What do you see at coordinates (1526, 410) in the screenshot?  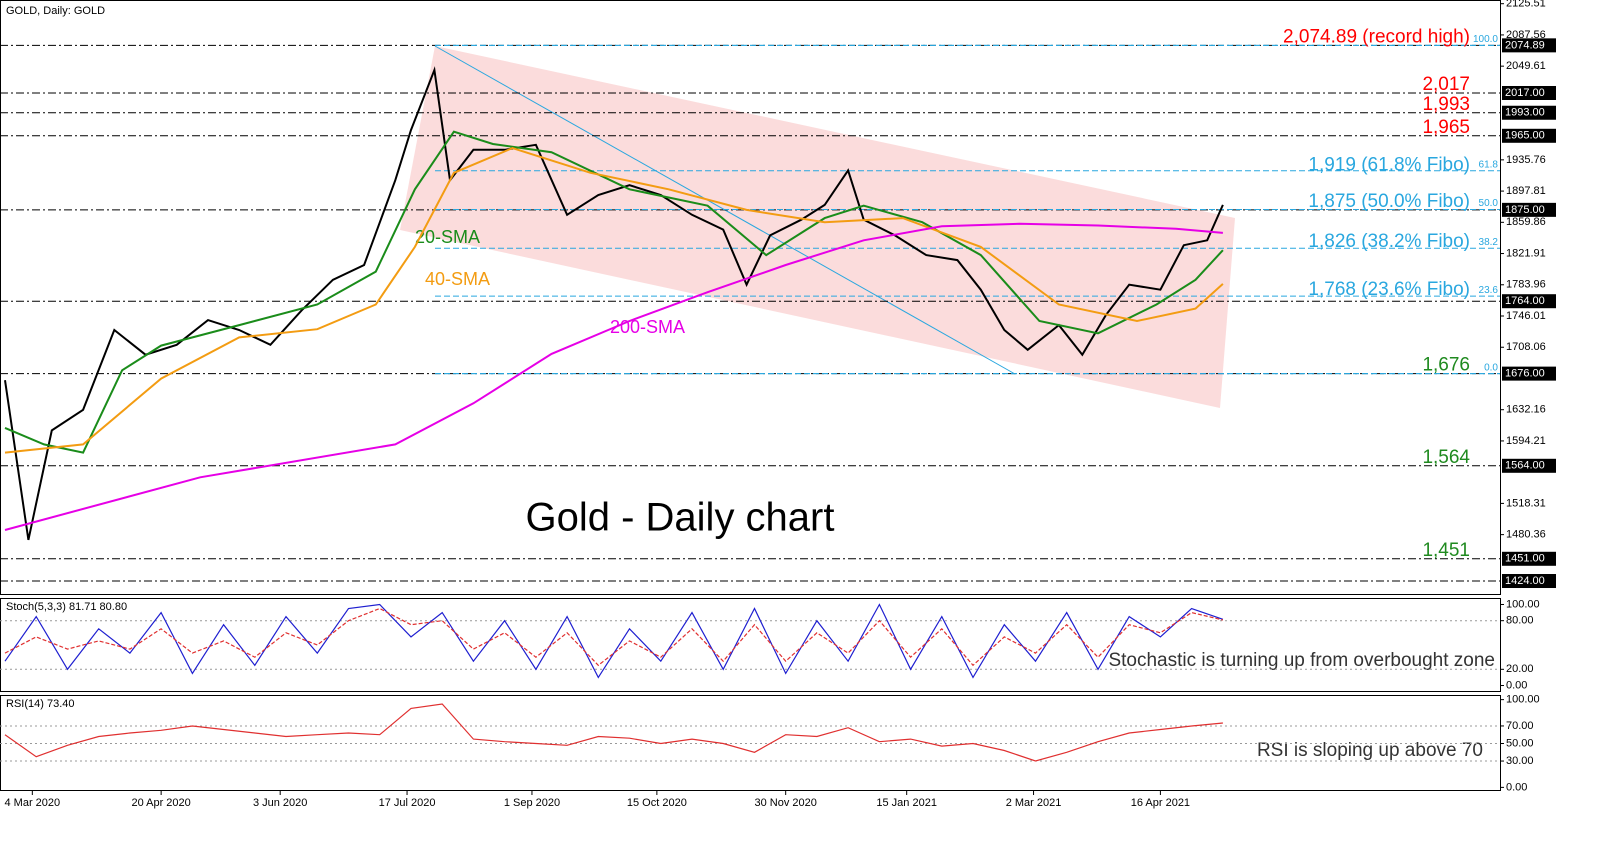 I see `y-tick-label: 1632.16` at bounding box center [1526, 410].